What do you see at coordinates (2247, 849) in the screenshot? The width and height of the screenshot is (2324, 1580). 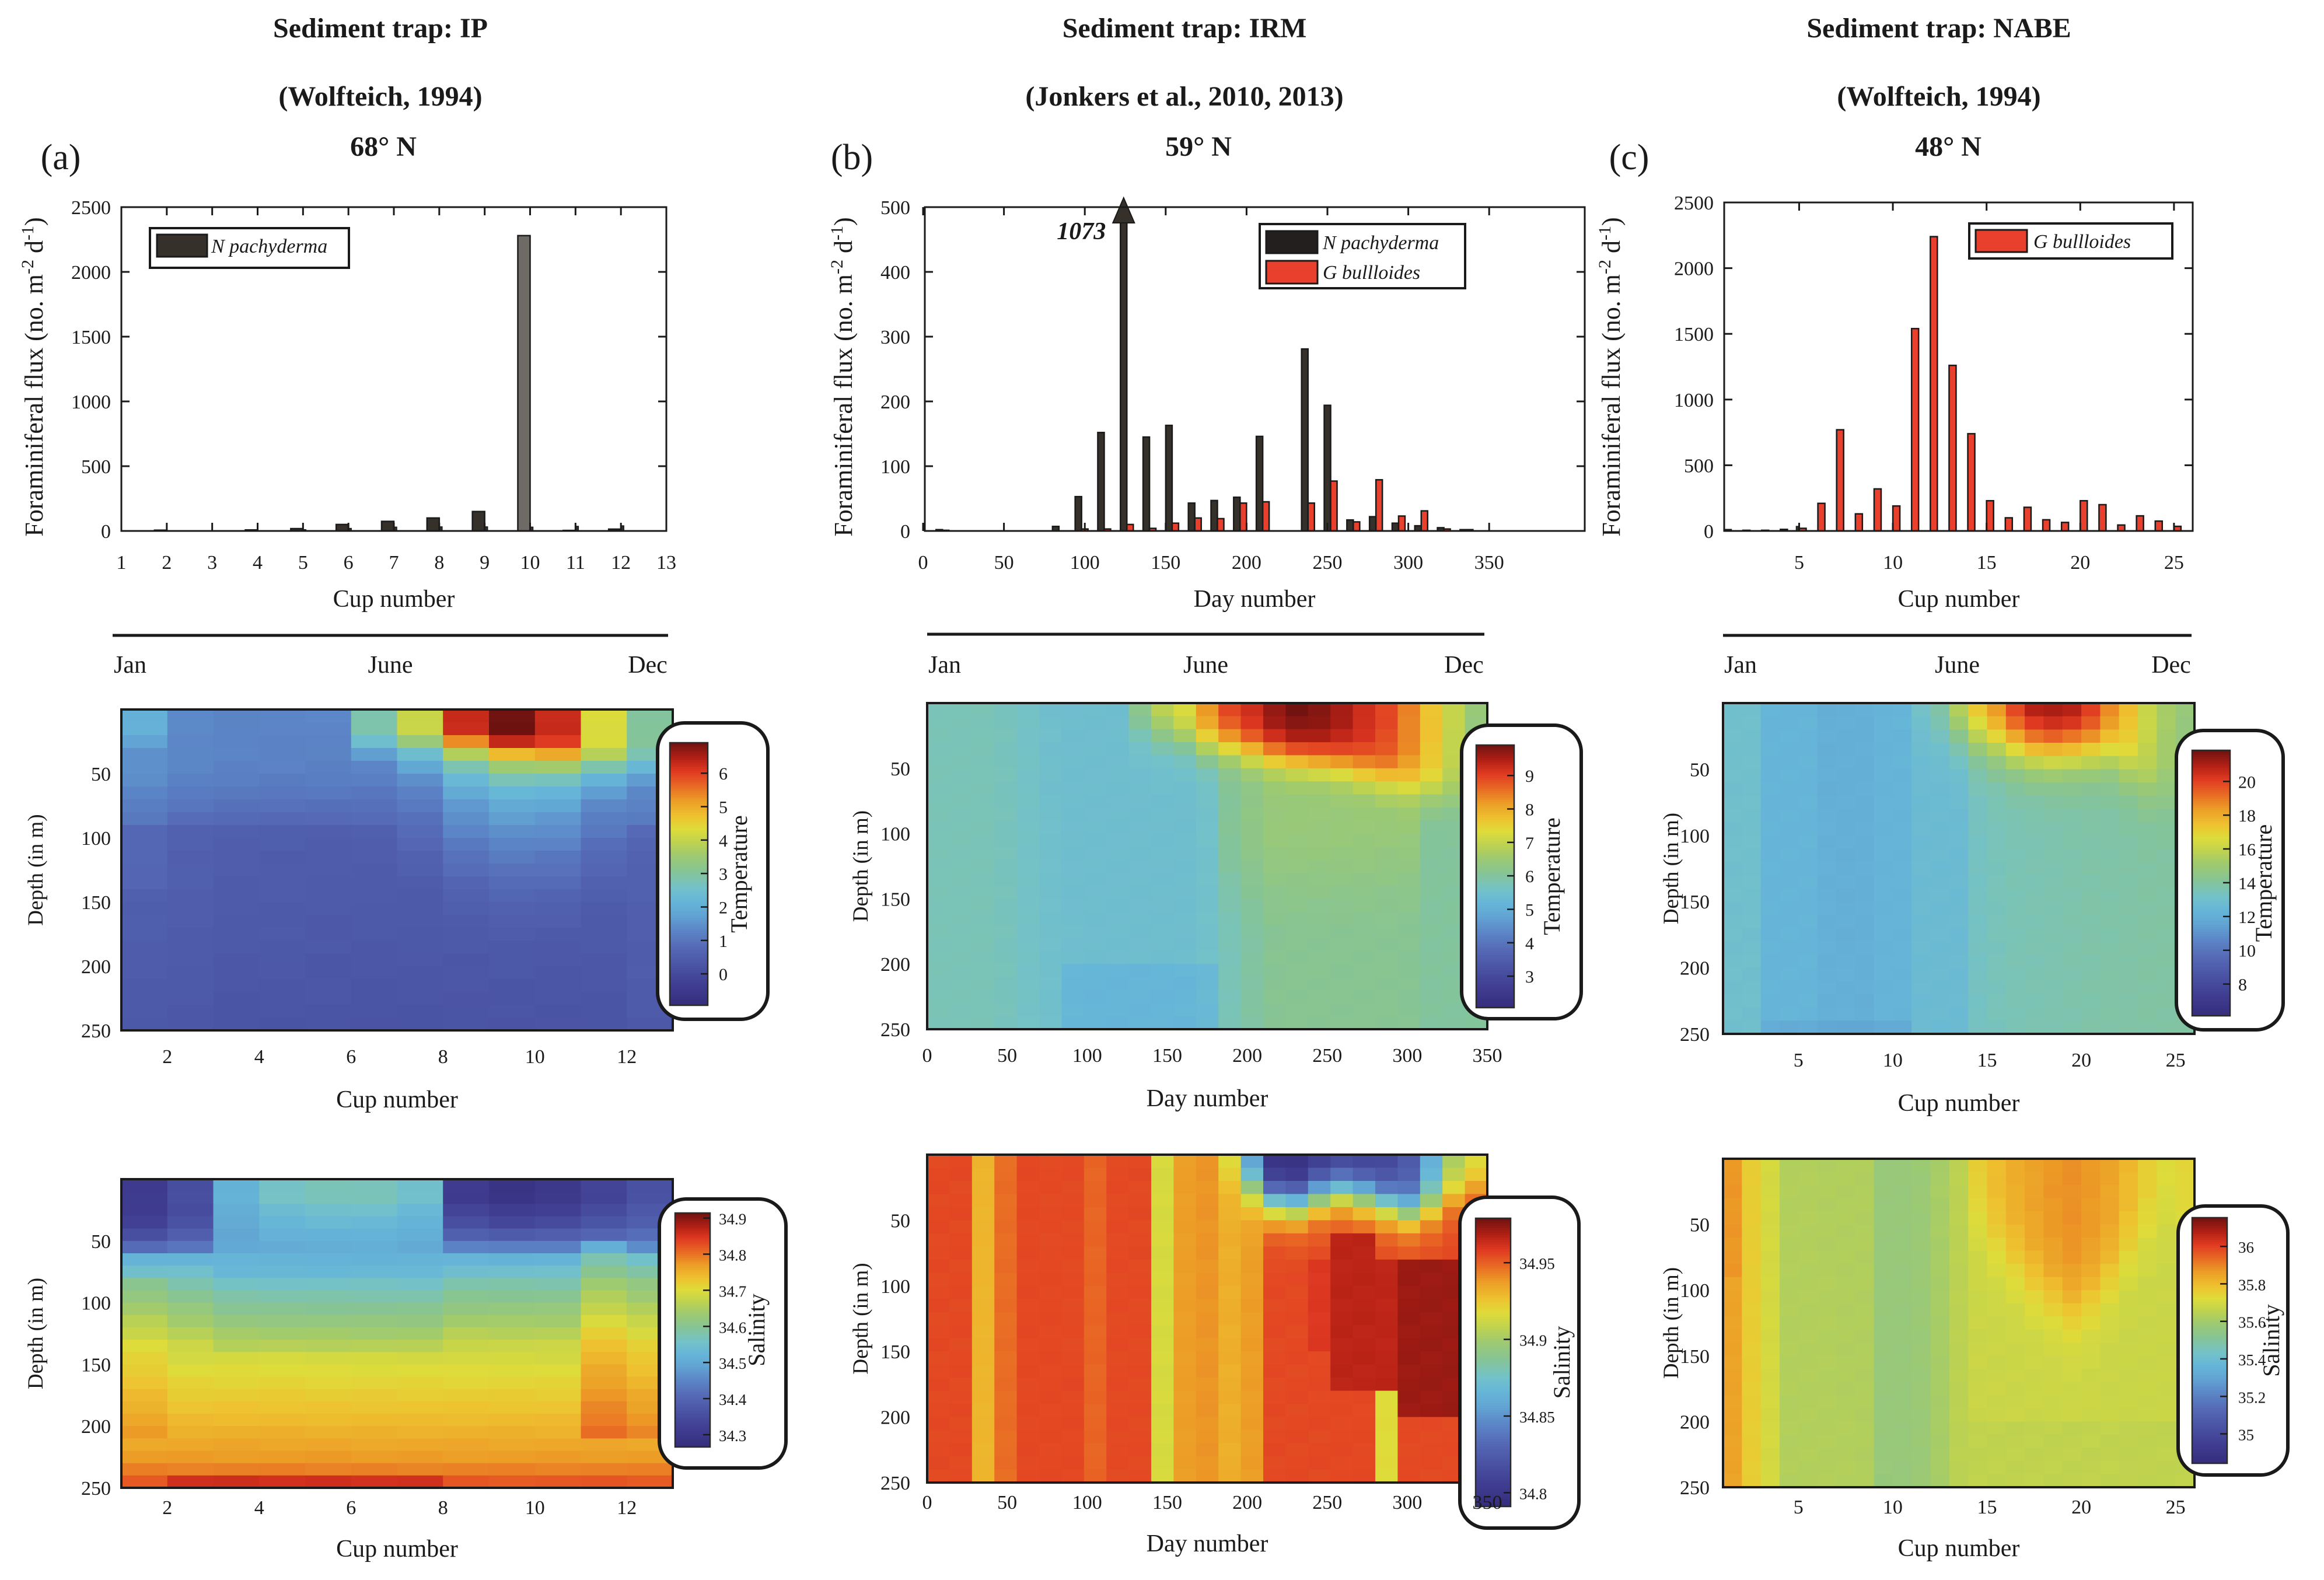 I see `svg-text: 16` at bounding box center [2247, 849].